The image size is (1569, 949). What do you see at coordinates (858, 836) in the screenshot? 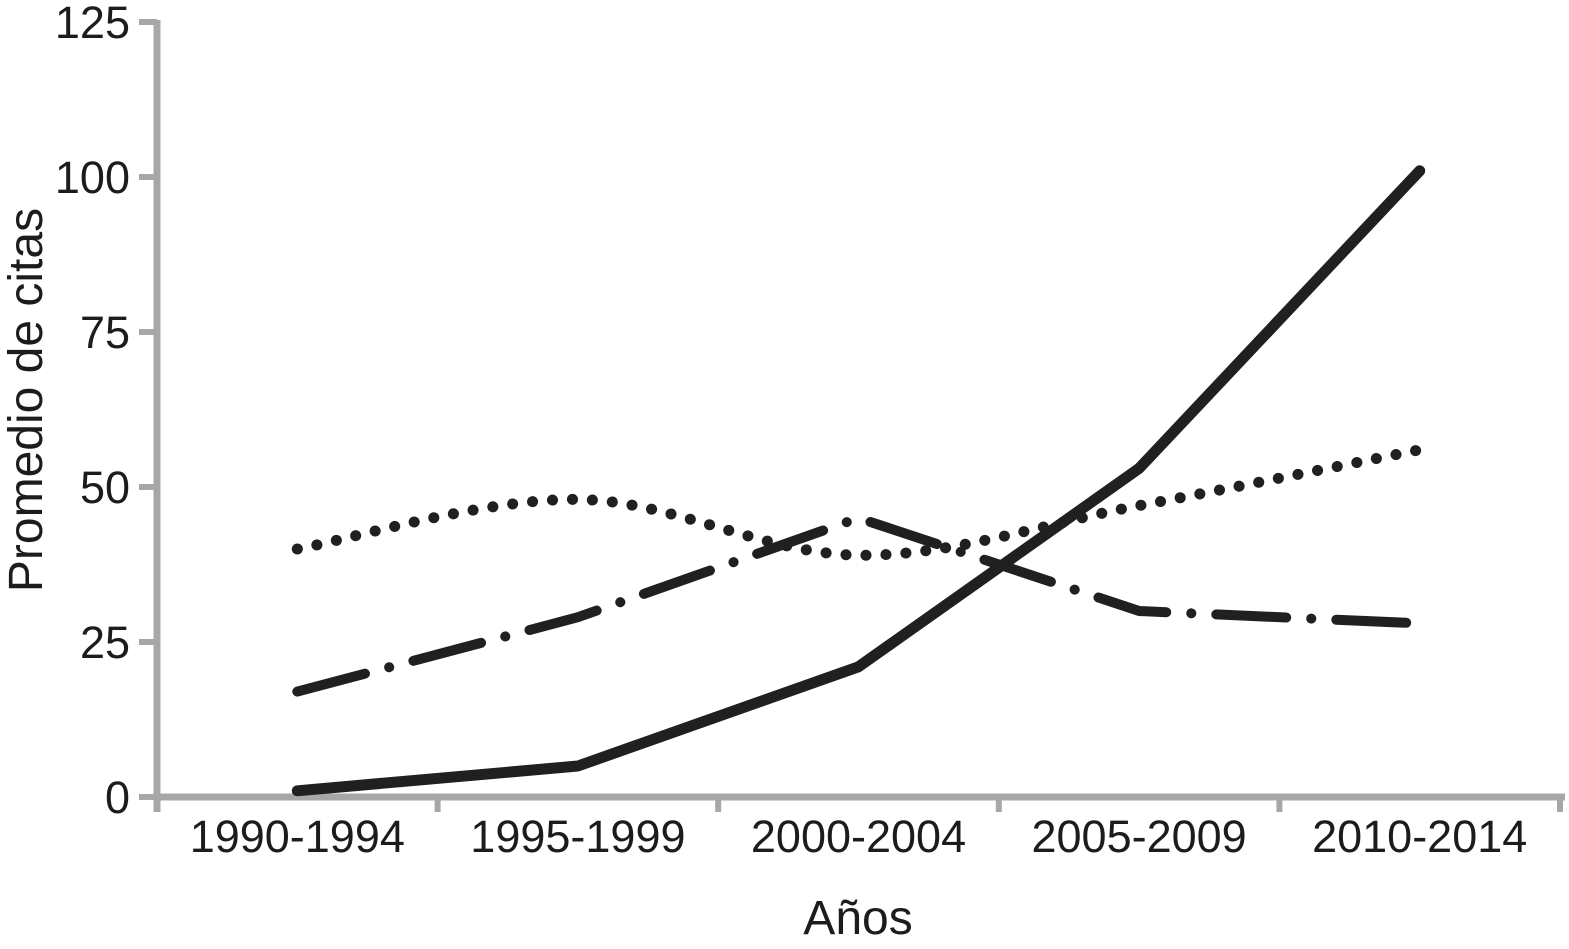
I see `x-category-label: 2000-2004` at bounding box center [858, 836].